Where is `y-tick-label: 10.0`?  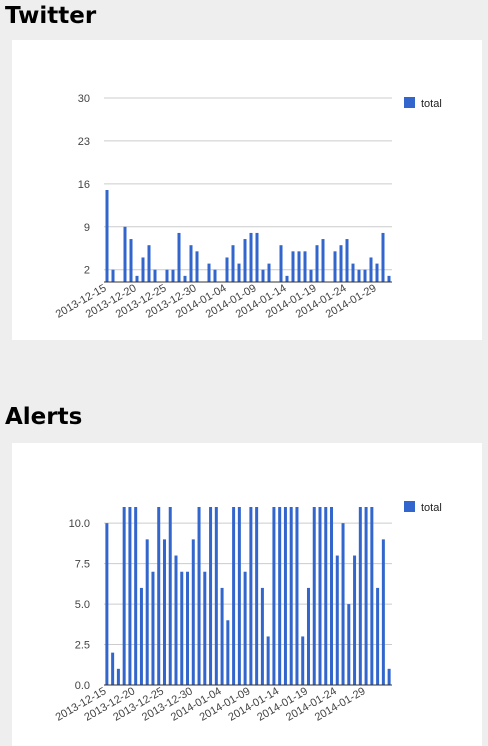 y-tick-label: 10.0 is located at coordinates (79, 524).